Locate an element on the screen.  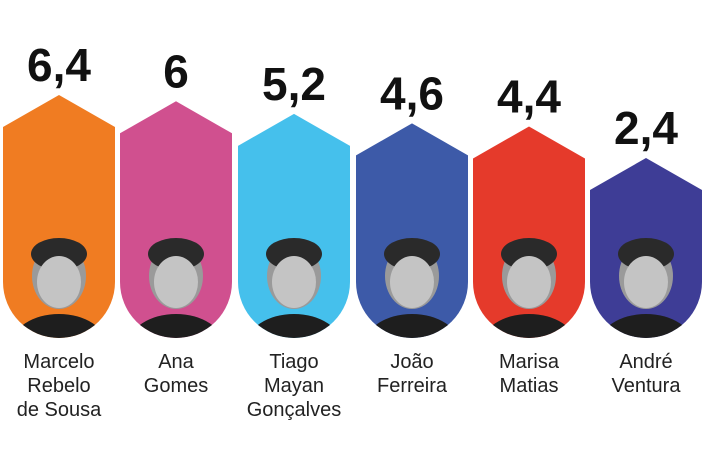
category-label-line: Tiago is located at coordinates (294, 362).